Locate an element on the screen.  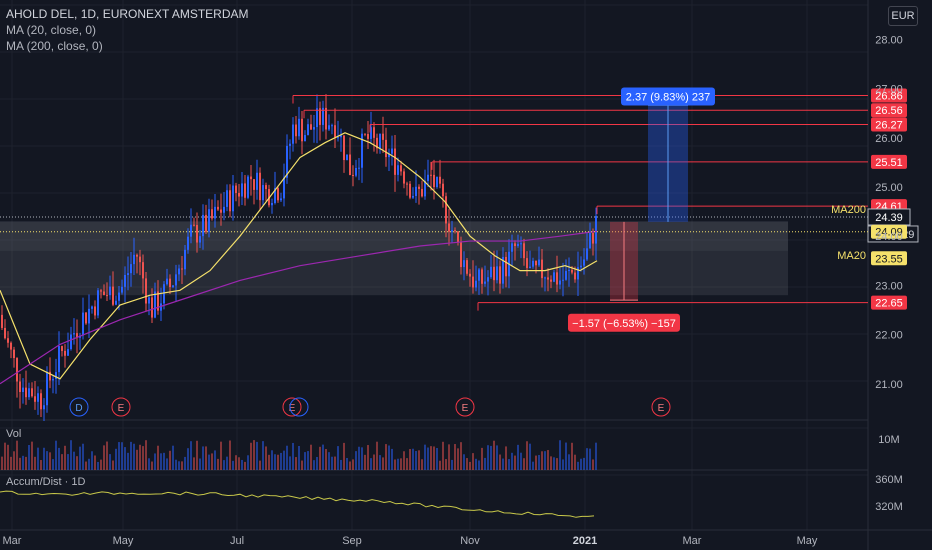
level-badge is located at coordinates (889, 302).